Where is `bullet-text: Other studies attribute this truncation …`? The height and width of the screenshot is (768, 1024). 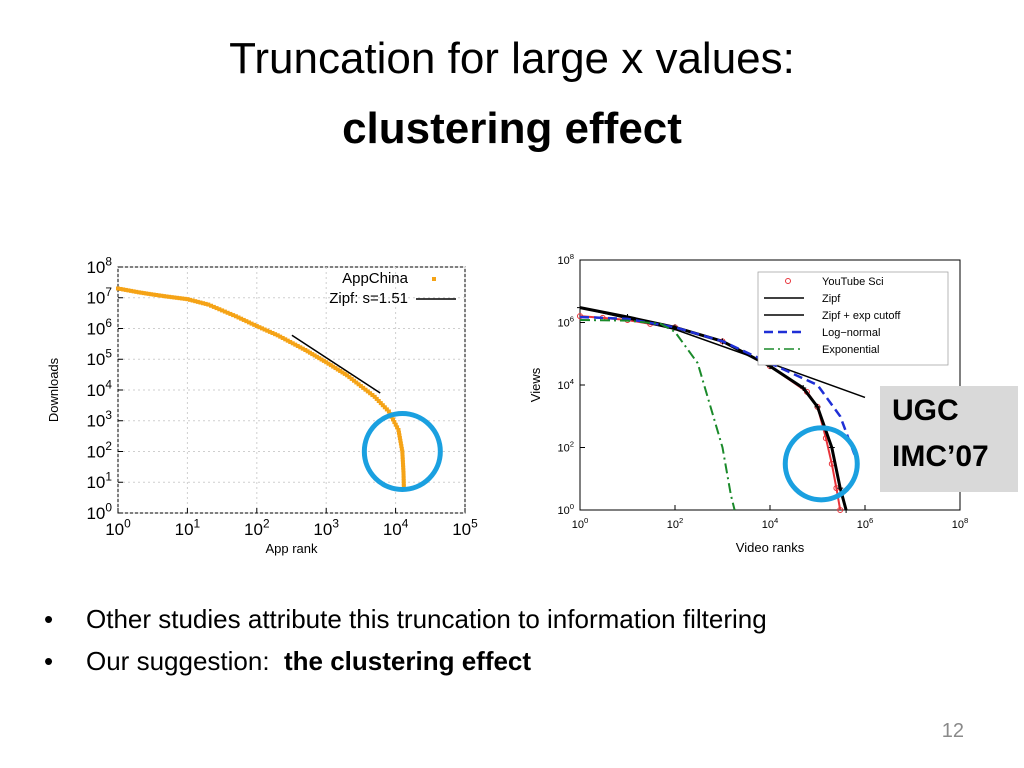 bullet-text: Other studies attribute this truncation … is located at coordinates (426, 619).